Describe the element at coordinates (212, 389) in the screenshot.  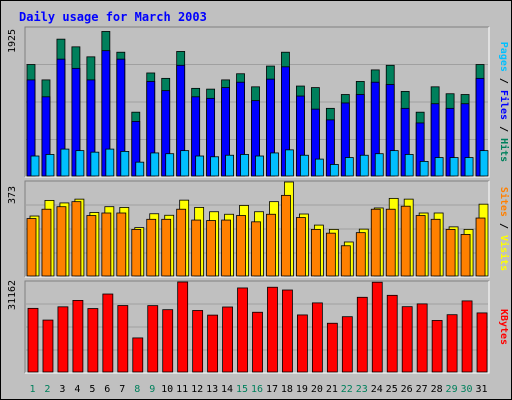
I see `day-label-13: 13` at that location.